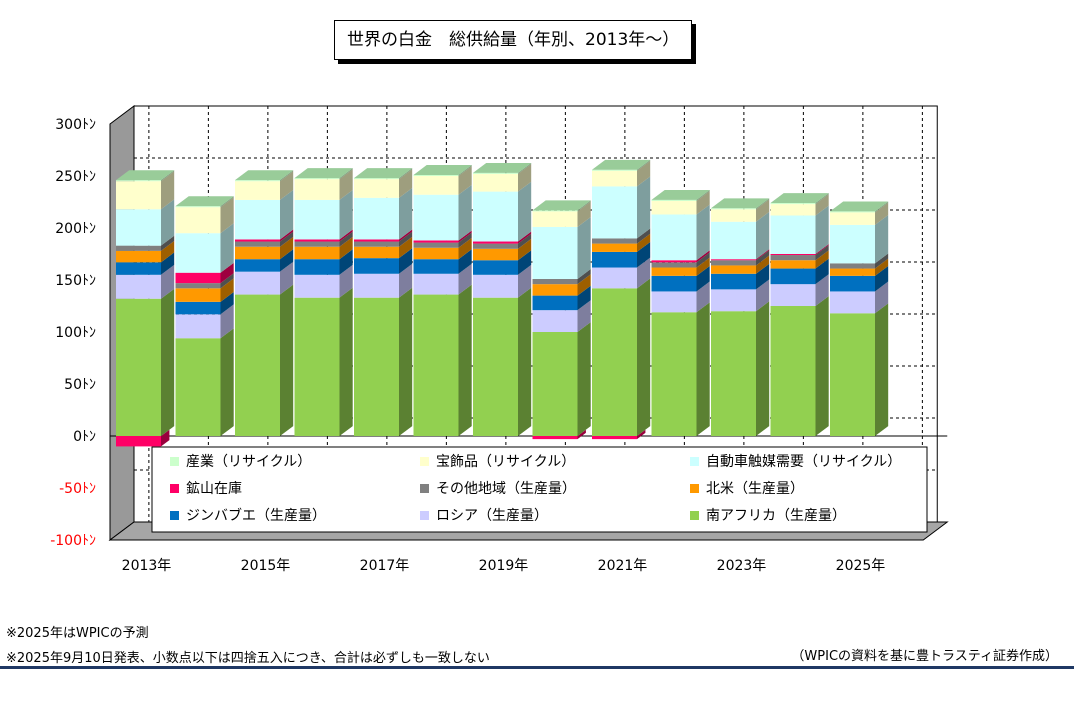 This screenshot has height=707, width=1074. I want to click on legend-label: その他地域（生産量）, so click(506, 489).